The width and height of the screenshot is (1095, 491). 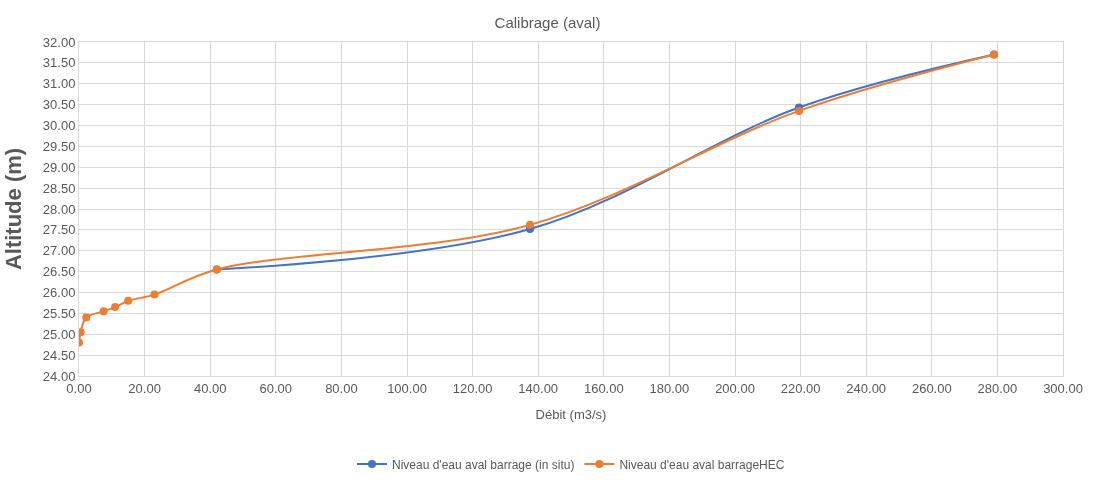 What do you see at coordinates (59, 84) in the screenshot?
I see `y-tick-label: 31.00` at bounding box center [59, 84].